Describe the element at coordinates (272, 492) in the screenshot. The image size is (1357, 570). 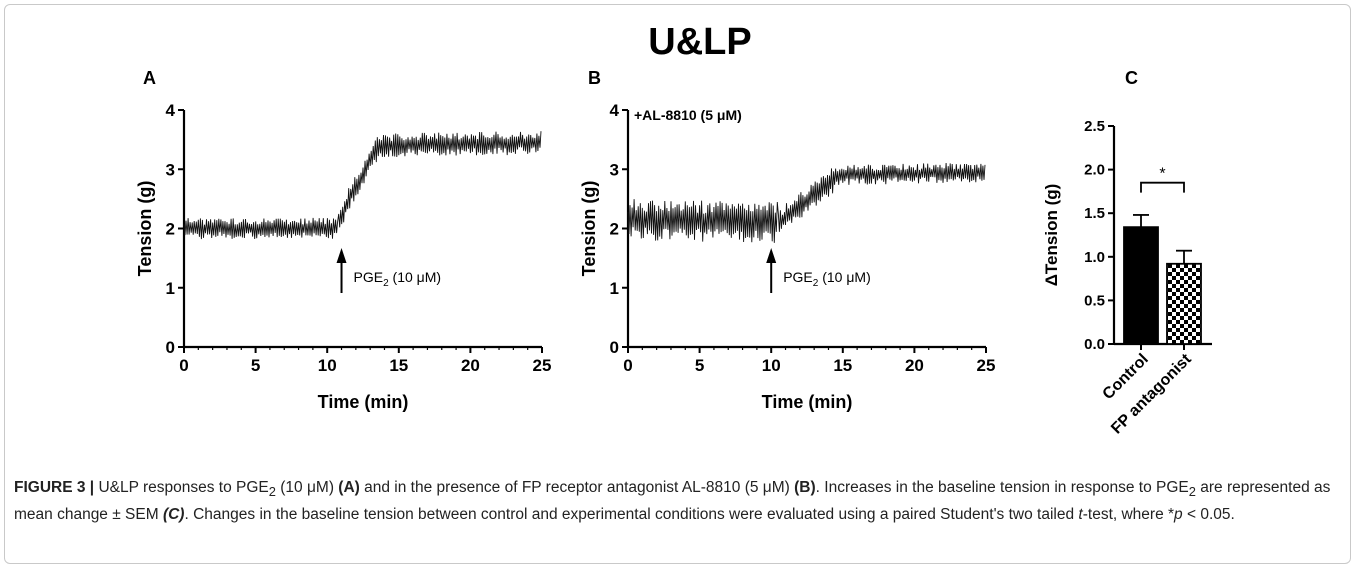
I see `caption-sub1: 2` at that location.